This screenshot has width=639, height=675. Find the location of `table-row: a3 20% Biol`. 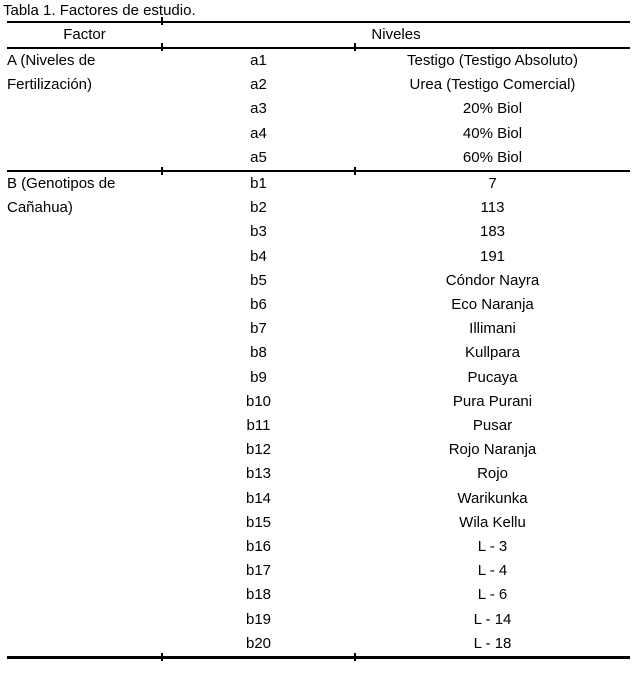

table-row: a3 20% Biol is located at coordinates (318, 109).